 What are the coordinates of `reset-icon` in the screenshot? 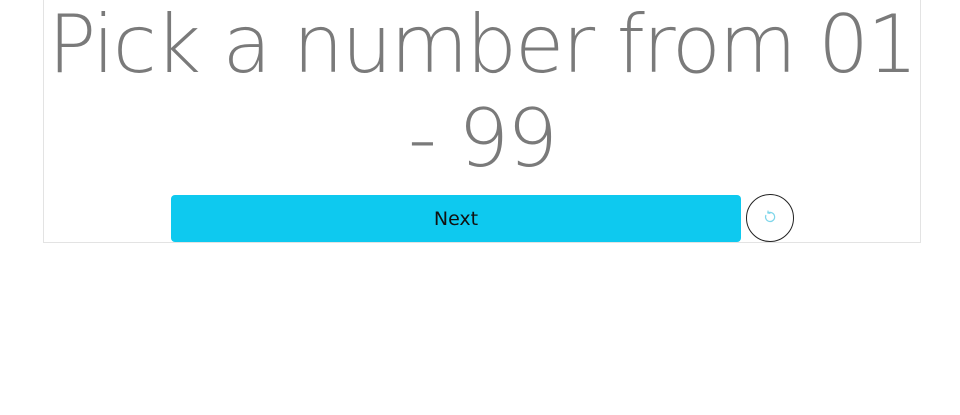 It's located at (770, 218).